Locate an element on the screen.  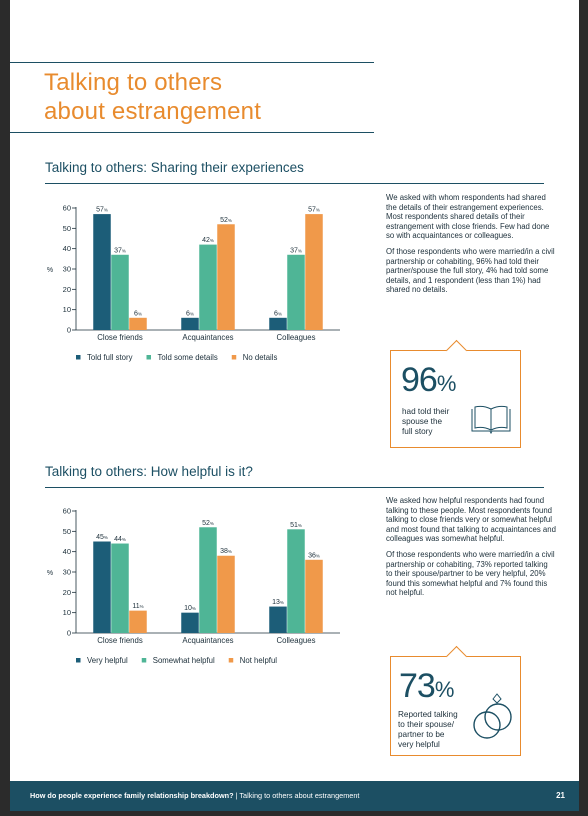
section2-rule is located at coordinates (294, 487).